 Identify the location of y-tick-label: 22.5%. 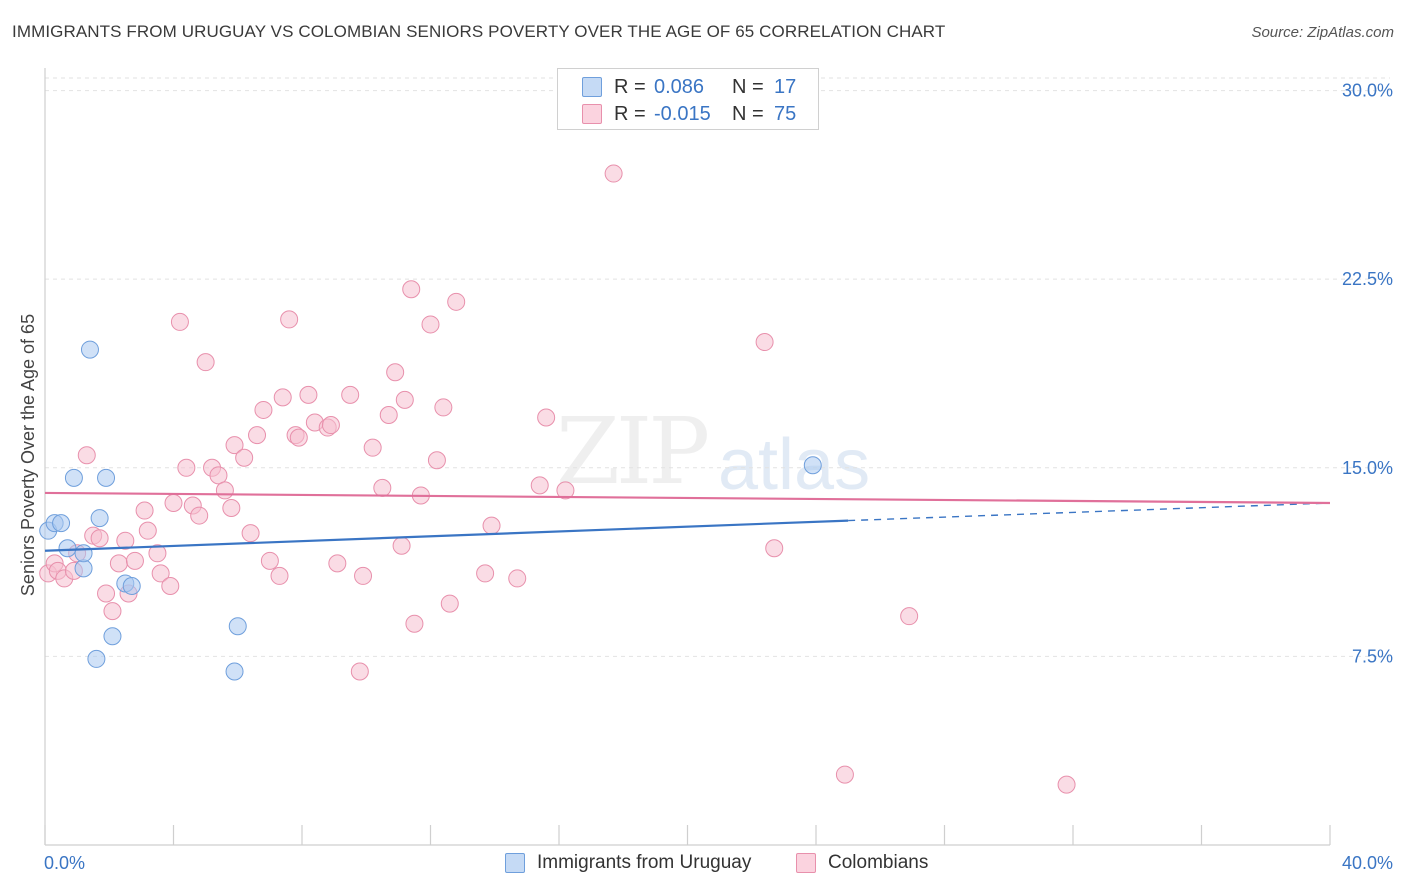
(1367, 279).